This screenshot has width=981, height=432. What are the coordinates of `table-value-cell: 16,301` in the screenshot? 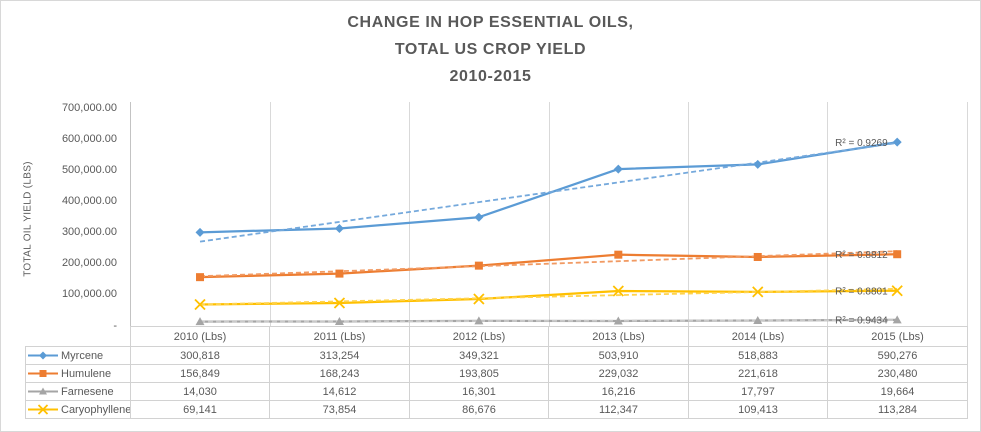 It's located at (479, 391).